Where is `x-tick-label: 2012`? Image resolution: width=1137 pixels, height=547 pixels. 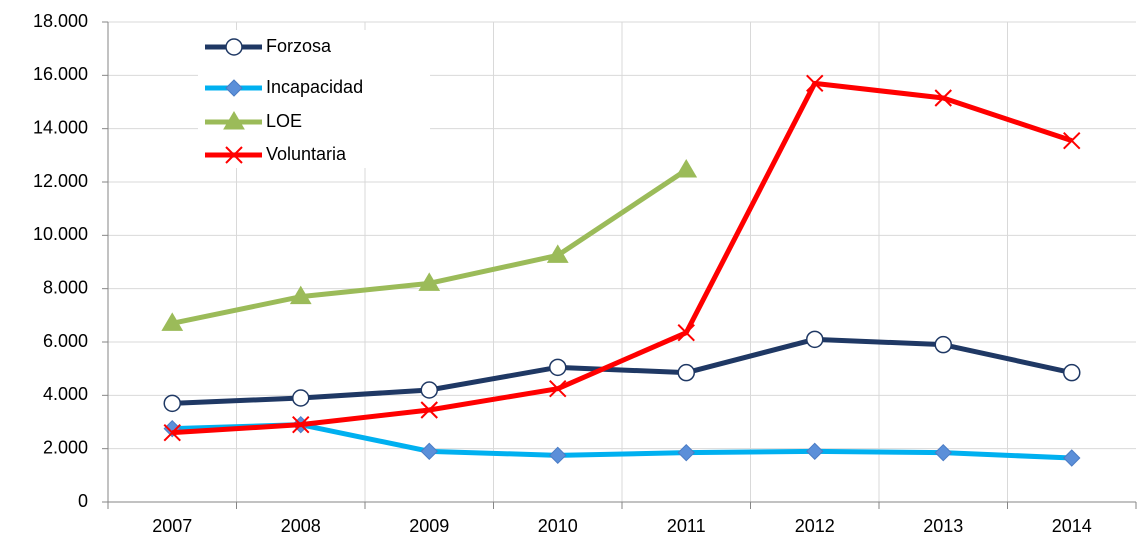
x-tick-label: 2012 is located at coordinates (815, 526).